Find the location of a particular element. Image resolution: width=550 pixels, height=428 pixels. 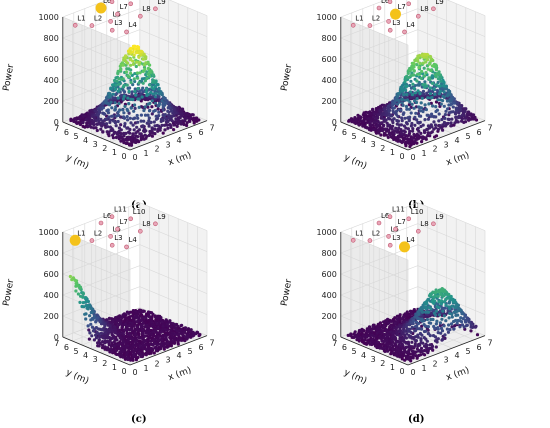

y-tick-label: 3 is located at coordinates (373, 359).